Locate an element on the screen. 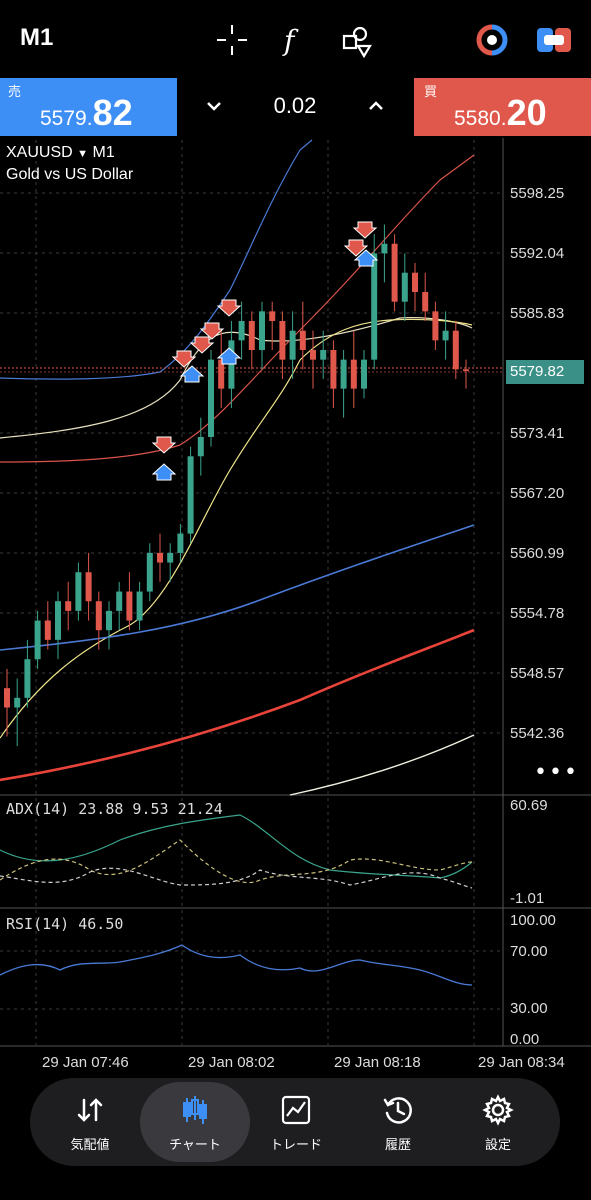 The width and height of the screenshot is (591, 1200). nav-history-label: 履歴 is located at coordinates (397, 1145).